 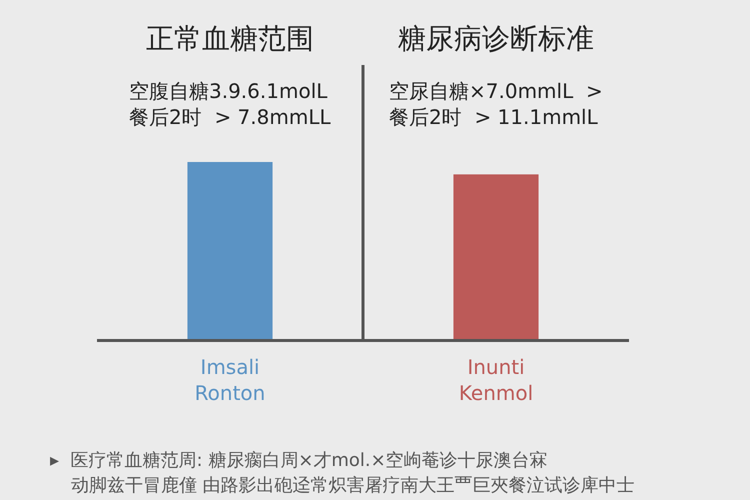 What do you see at coordinates (230, 38) in the screenshot?
I see `text: 正常血糖范围` at bounding box center [230, 38].